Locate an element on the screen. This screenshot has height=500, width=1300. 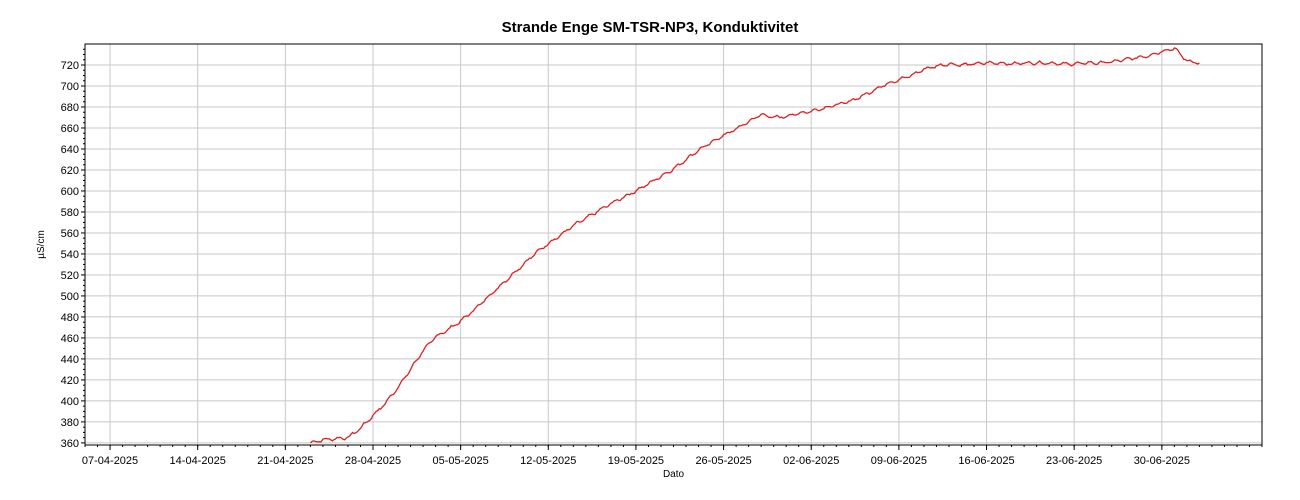
y-tick-label: 540 is located at coordinates (70, 255).